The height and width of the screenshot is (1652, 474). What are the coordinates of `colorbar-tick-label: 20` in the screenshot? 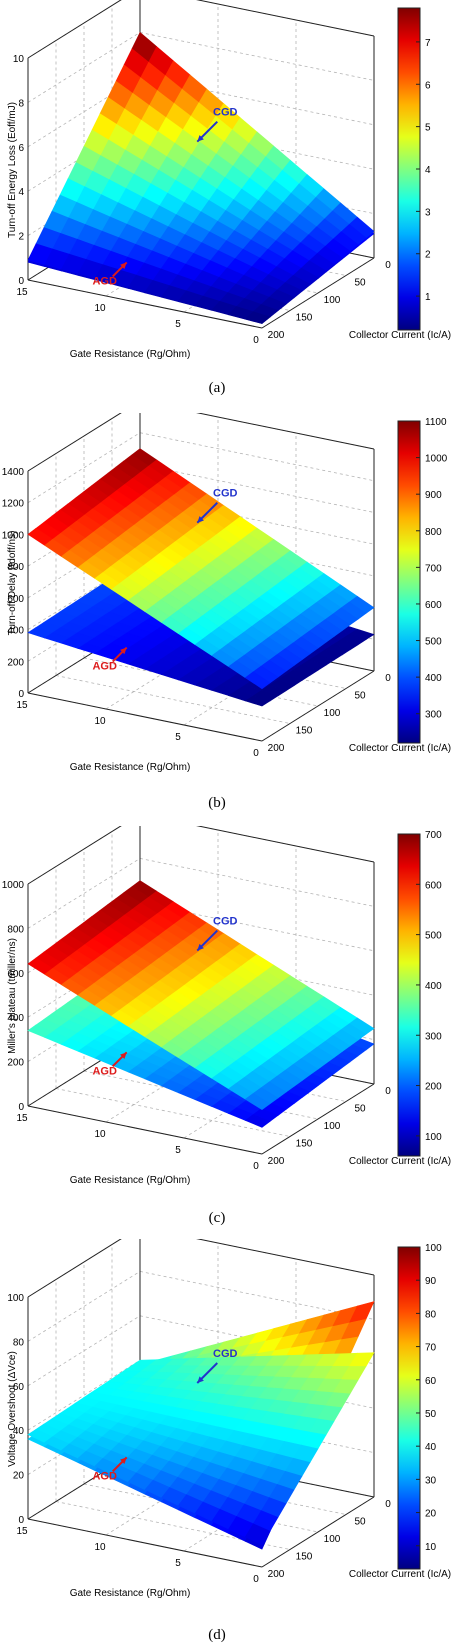 It's located at (431, 1514).